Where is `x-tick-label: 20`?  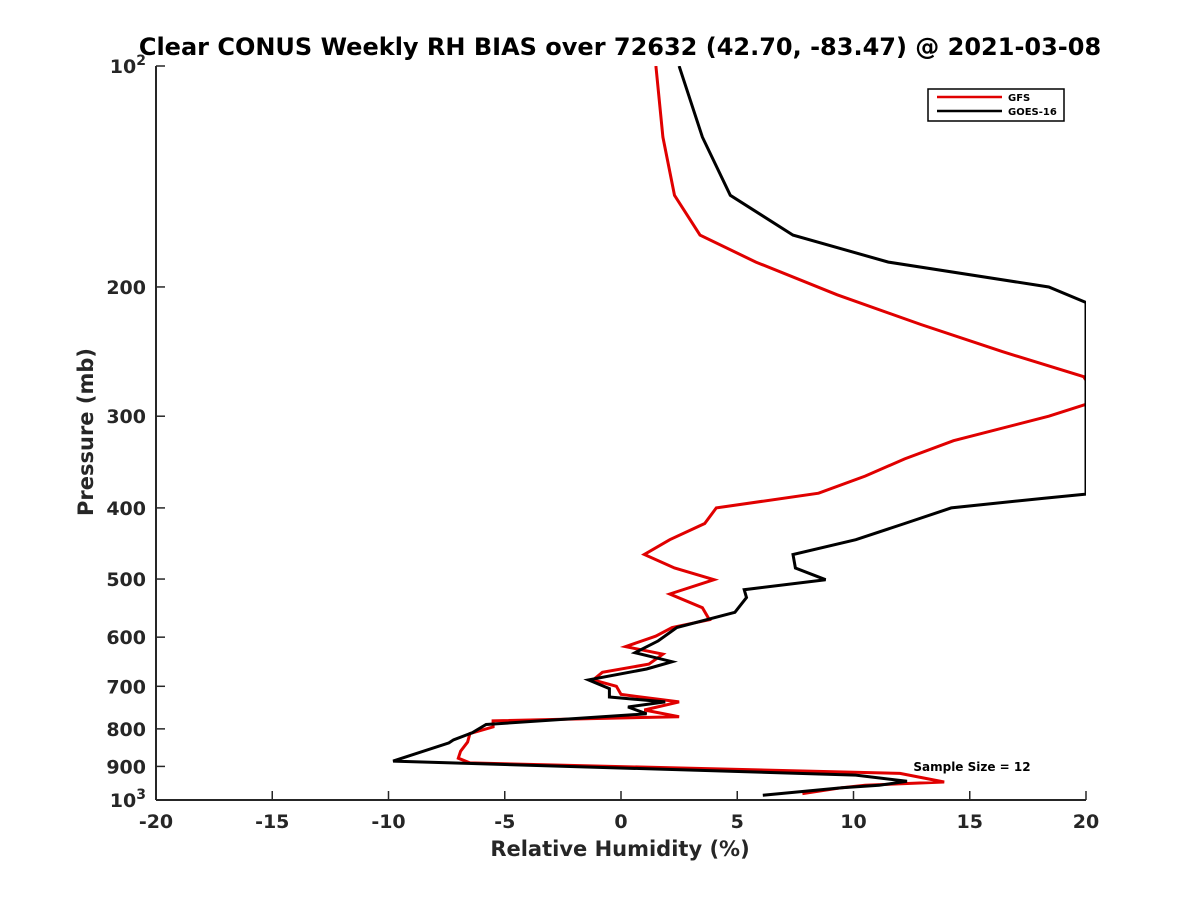
x-tick-label: 20 is located at coordinates (1086, 822).